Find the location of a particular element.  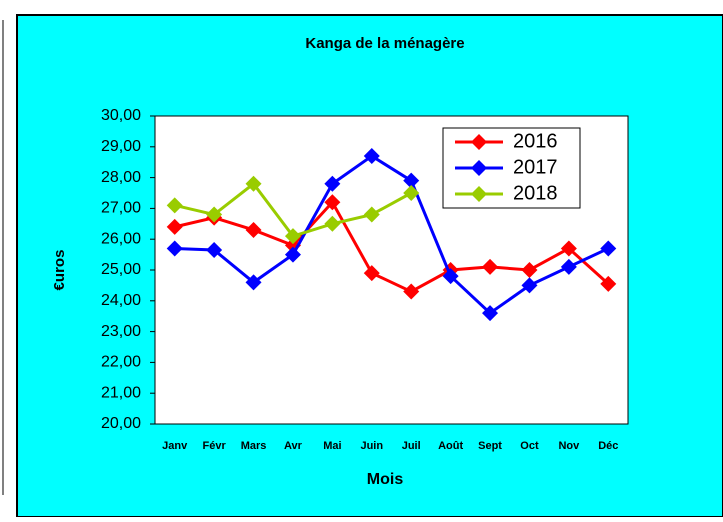

x-tick-label: Nov is located at coordinates (569, 446).